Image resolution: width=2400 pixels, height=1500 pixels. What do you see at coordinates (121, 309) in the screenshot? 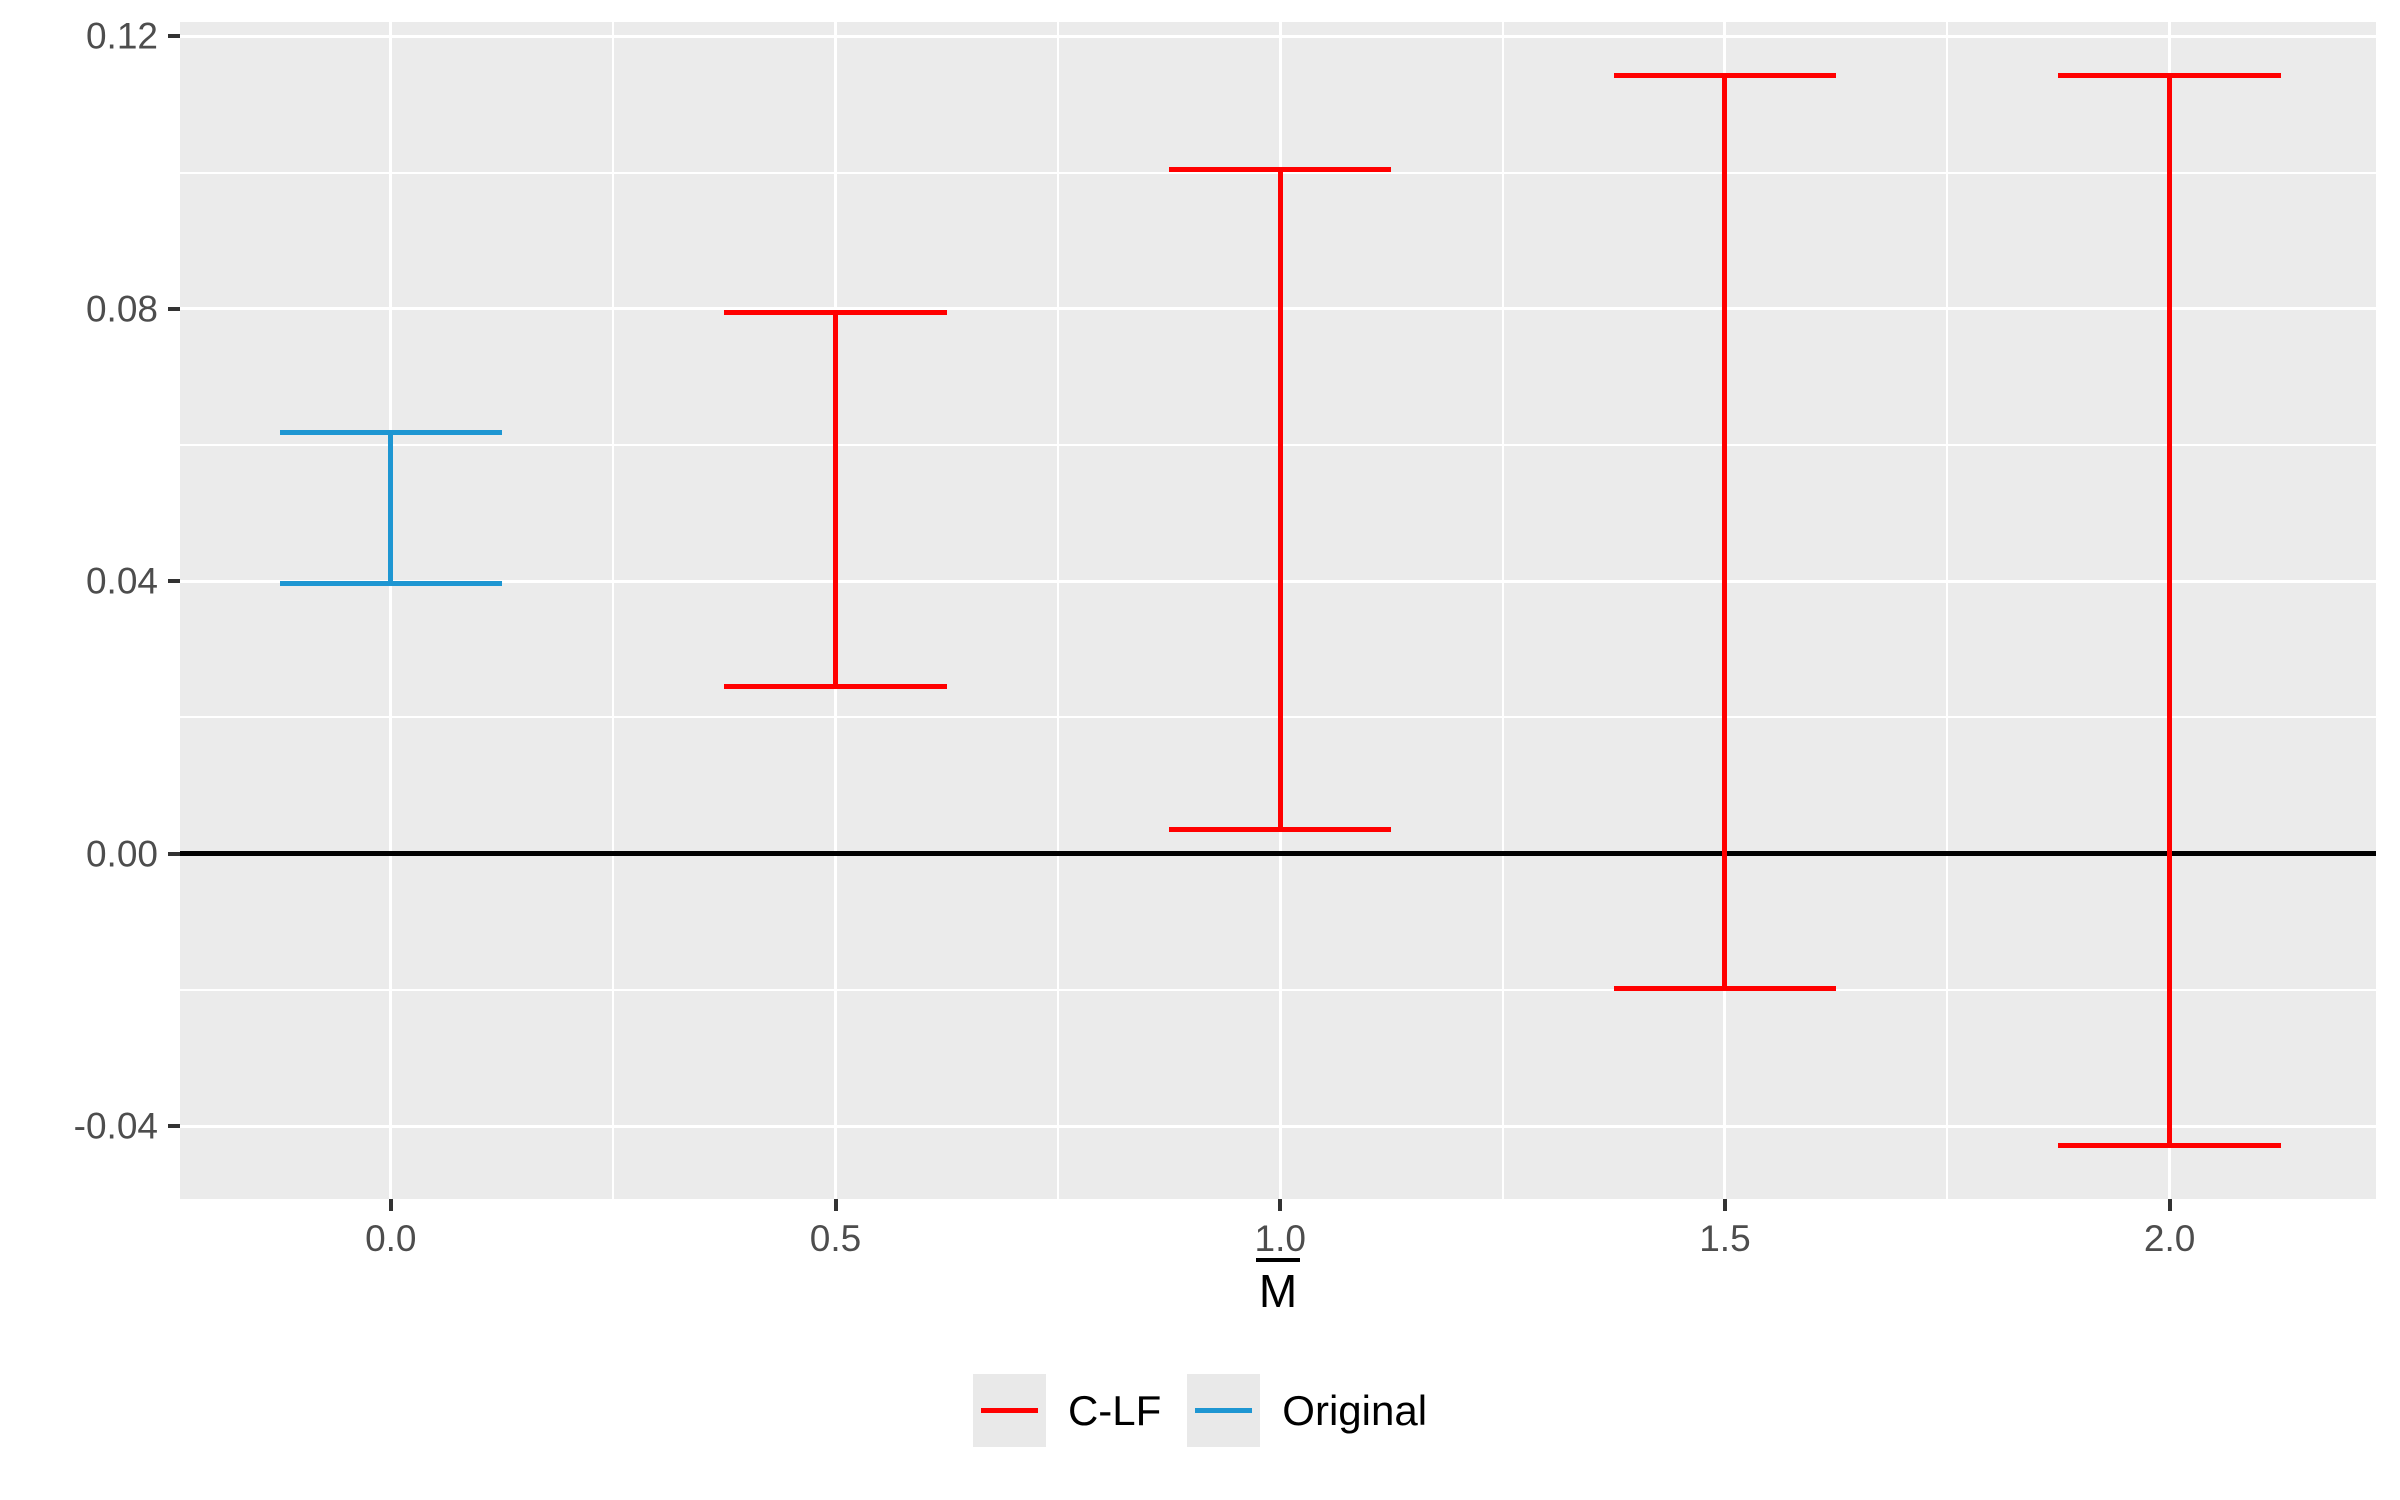
I see `y-axis-tick-label: 0.08` at bounding box center [121, 309].